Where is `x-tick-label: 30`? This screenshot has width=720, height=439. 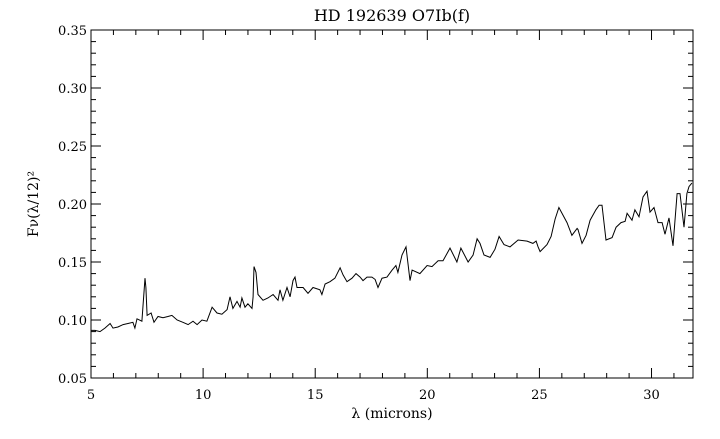 x-tick-label: 30 is located at coordinates (651, 395).